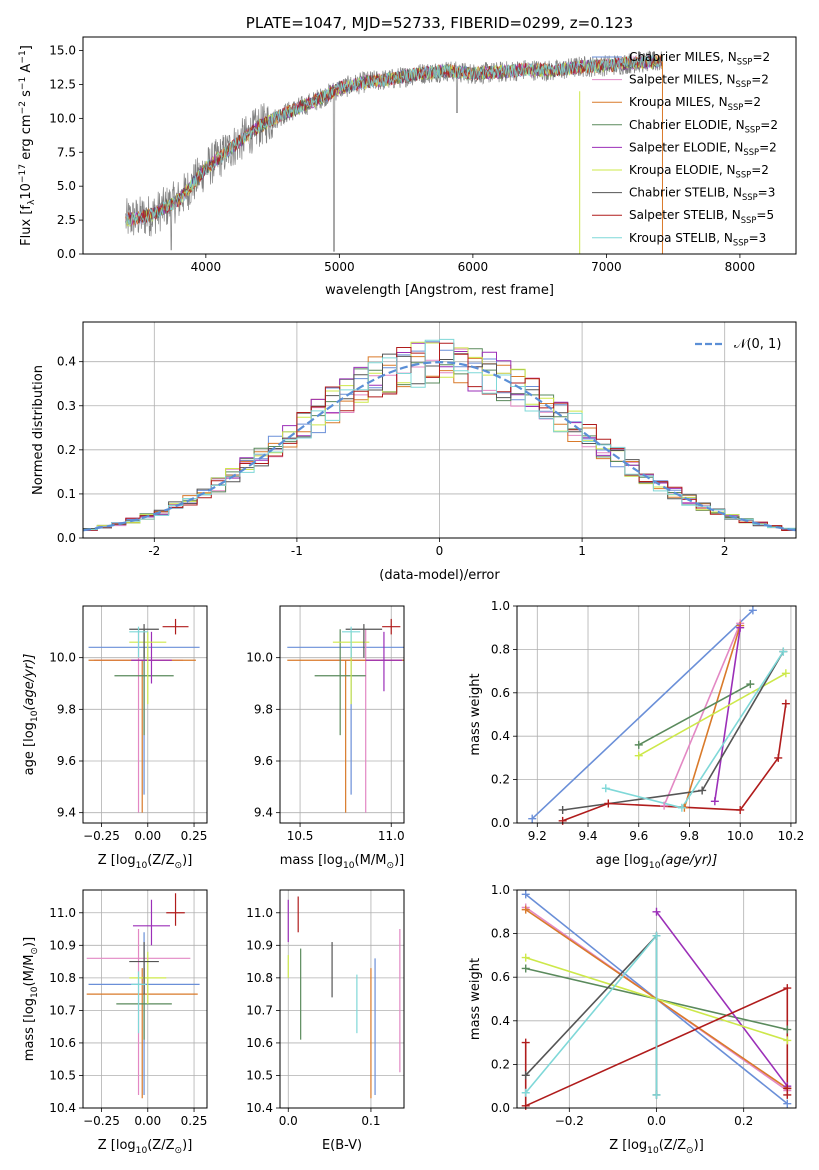 The width and height of the screenshot is (819, 1170). Describe the element at coordinates (62, 913) in the screenshot. I see `y-tick-label: 11.0` at that location.